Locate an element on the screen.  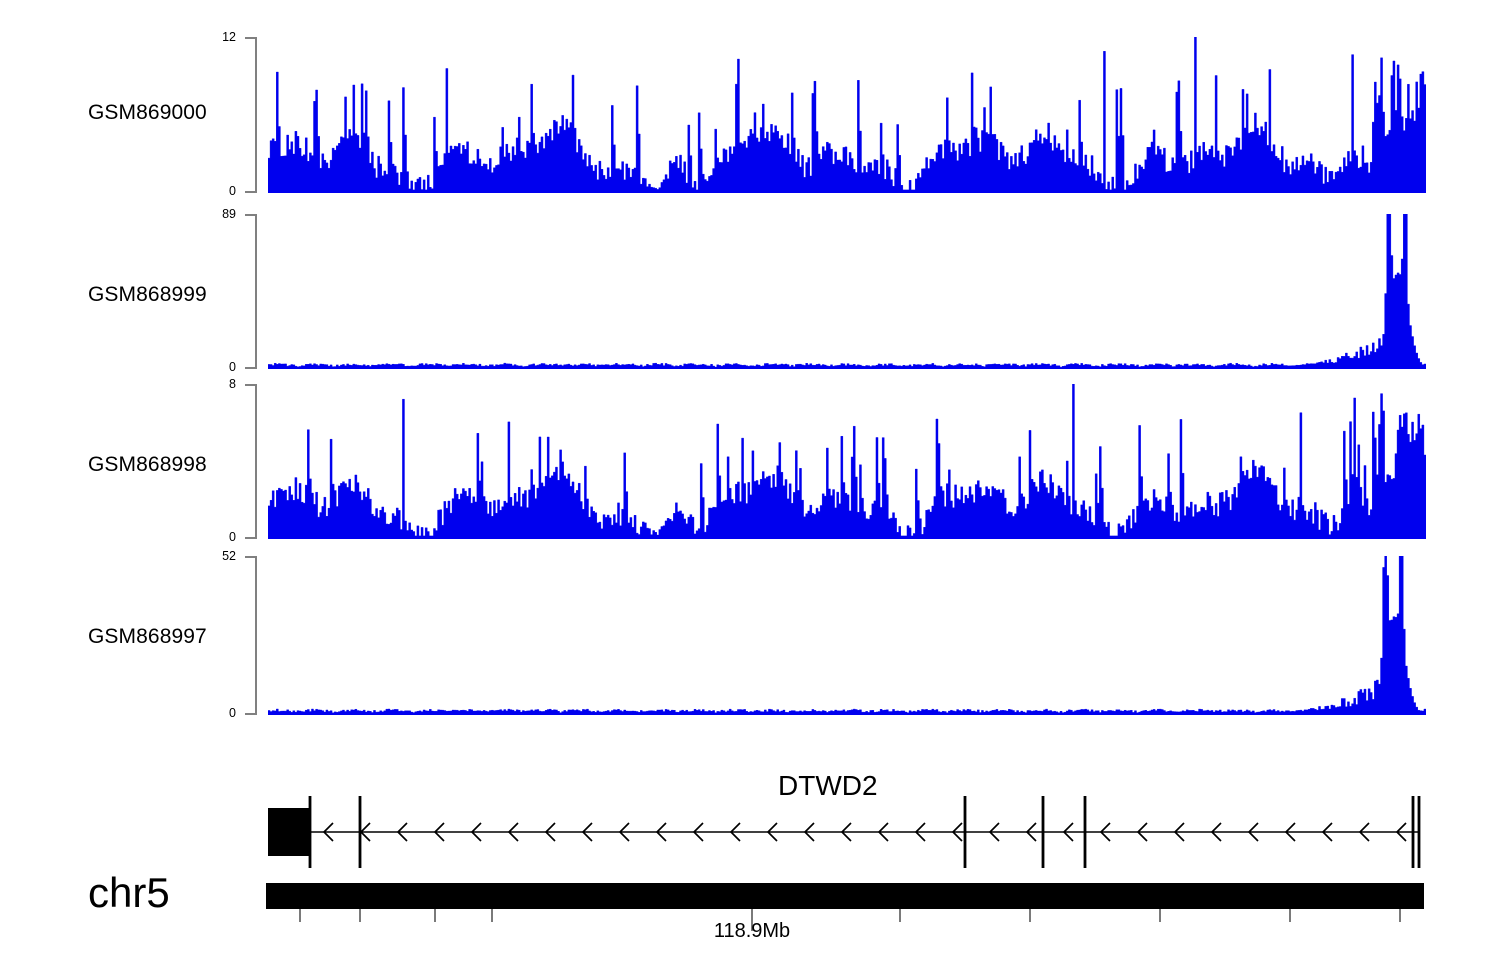
exon-block is located at coordinates (289, 832).